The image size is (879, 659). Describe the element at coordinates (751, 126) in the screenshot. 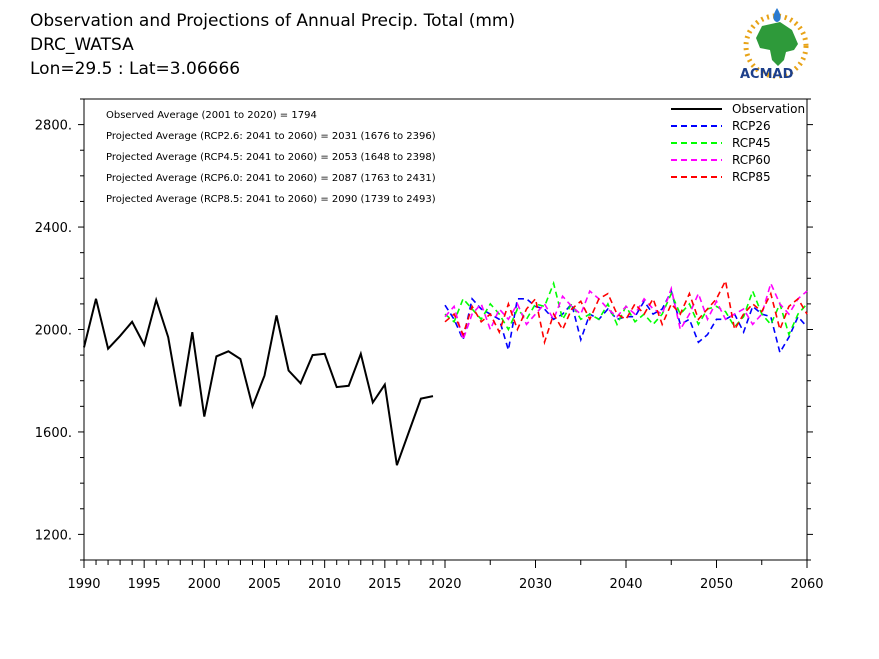

I see `legend-label-rcp26: RCP26` at that location.